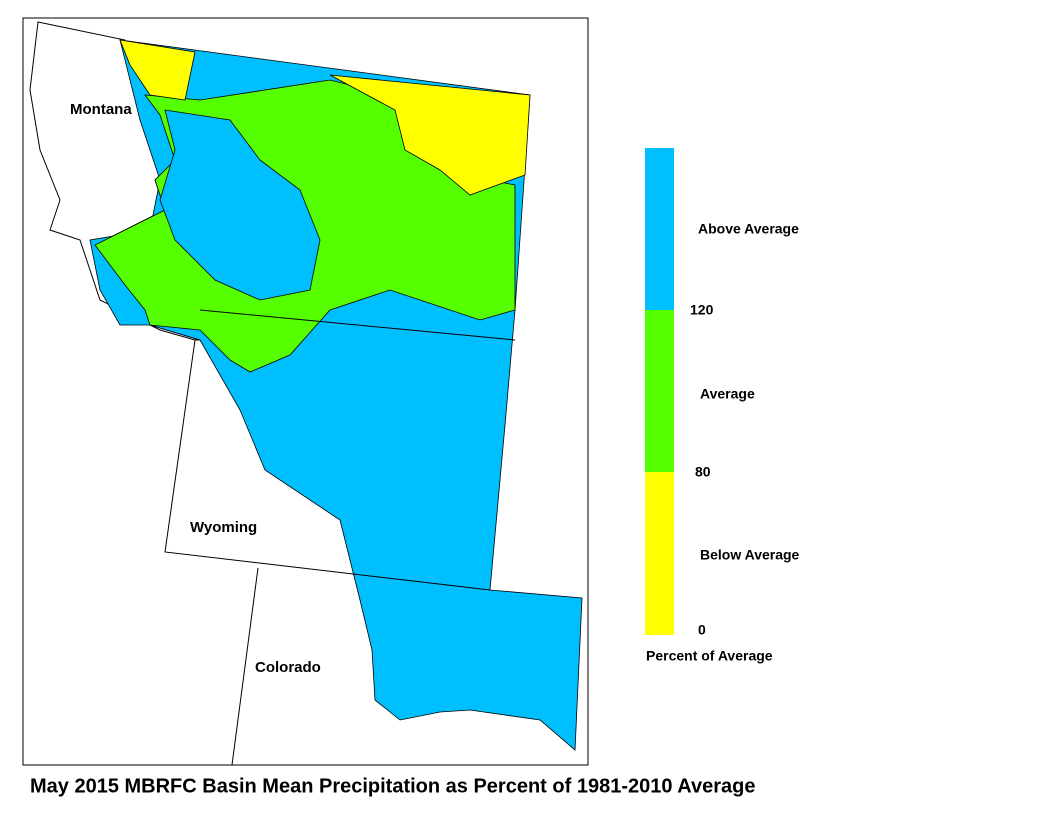 Image resolution: width=1056 pixels, height=821 pixels. I want to click on legend-label: Above Average, so click(748, 229).